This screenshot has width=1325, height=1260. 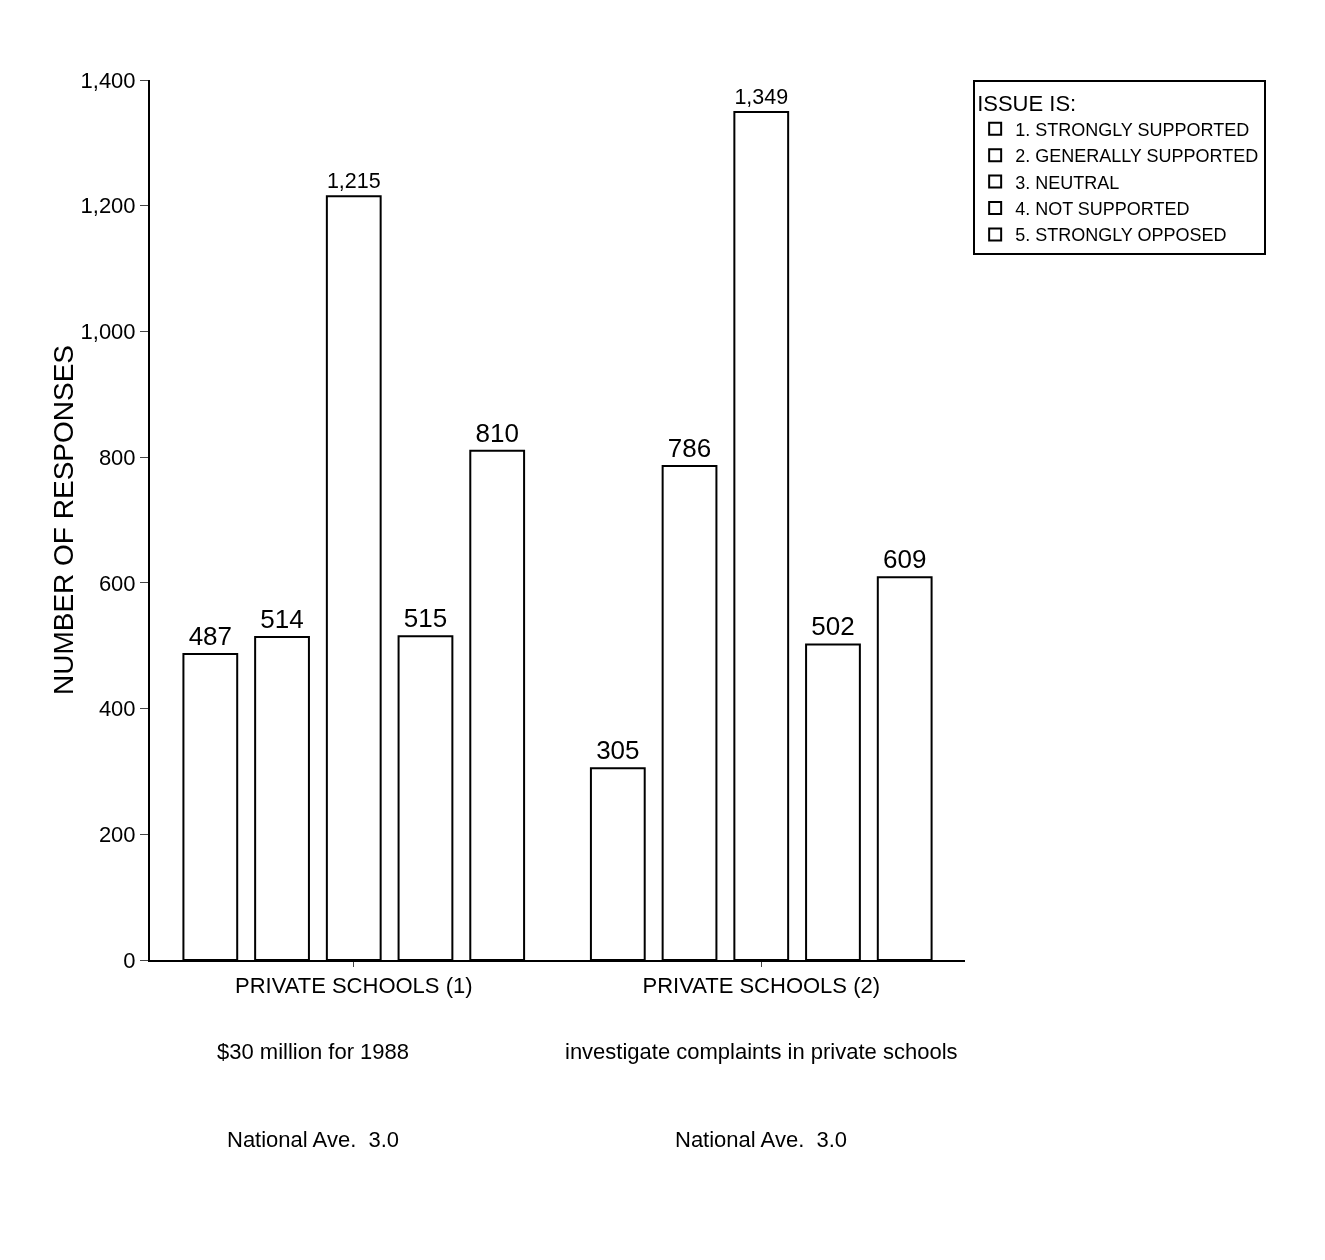 What do you see at coordinates (313, 1051) in the screenshot?
I see `text: $30 million for 1988` at bounding box center [313, 1051].